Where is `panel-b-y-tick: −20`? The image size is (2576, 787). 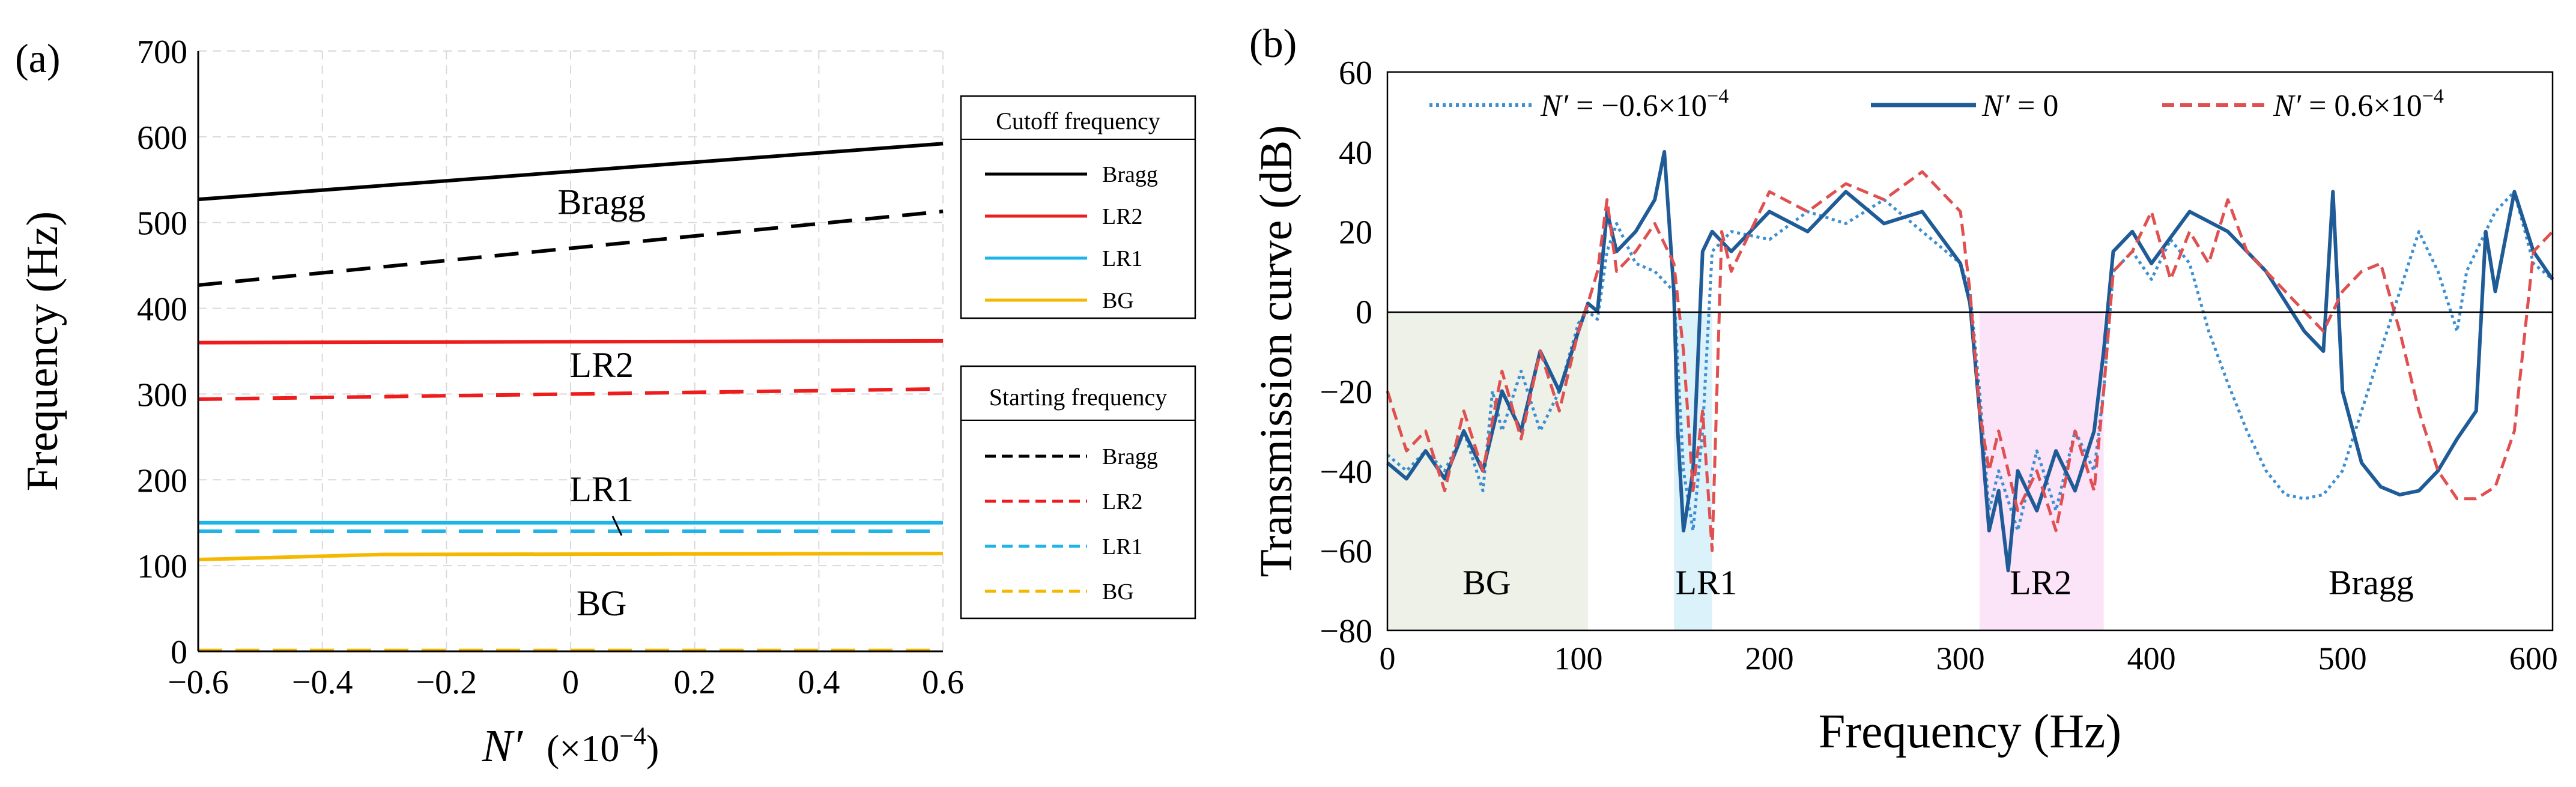 panel-b-y-tick: −20 is located at coordinates (1346, 392).